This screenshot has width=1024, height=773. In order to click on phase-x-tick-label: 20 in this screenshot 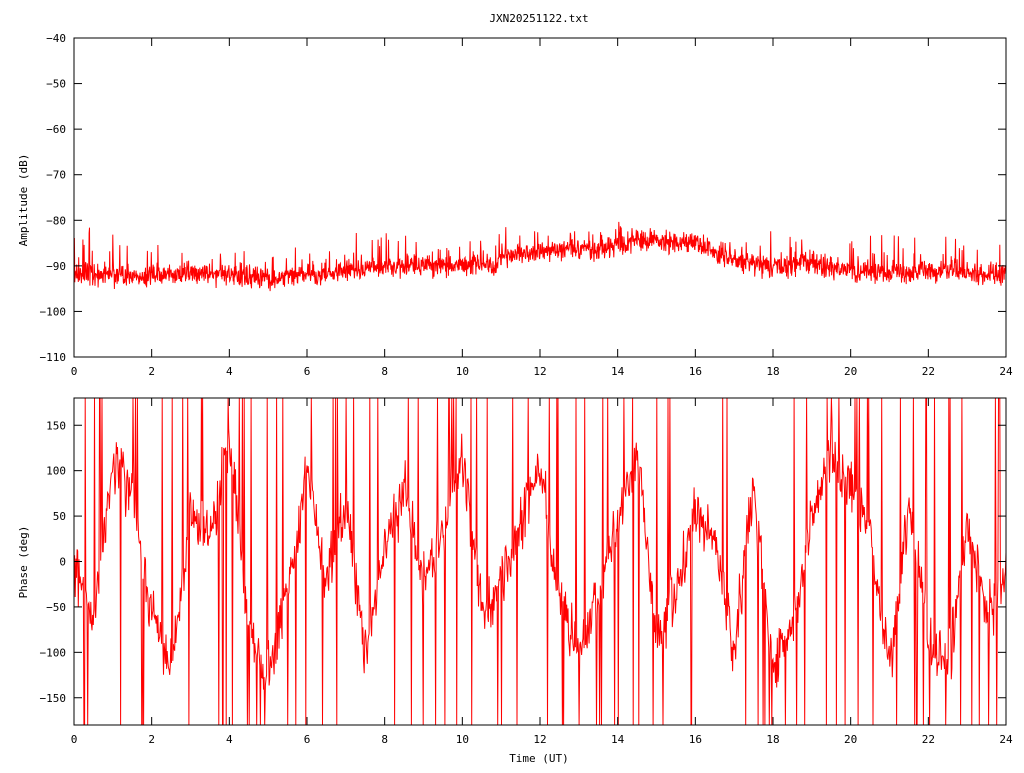, I will do `click(850, 739)`.